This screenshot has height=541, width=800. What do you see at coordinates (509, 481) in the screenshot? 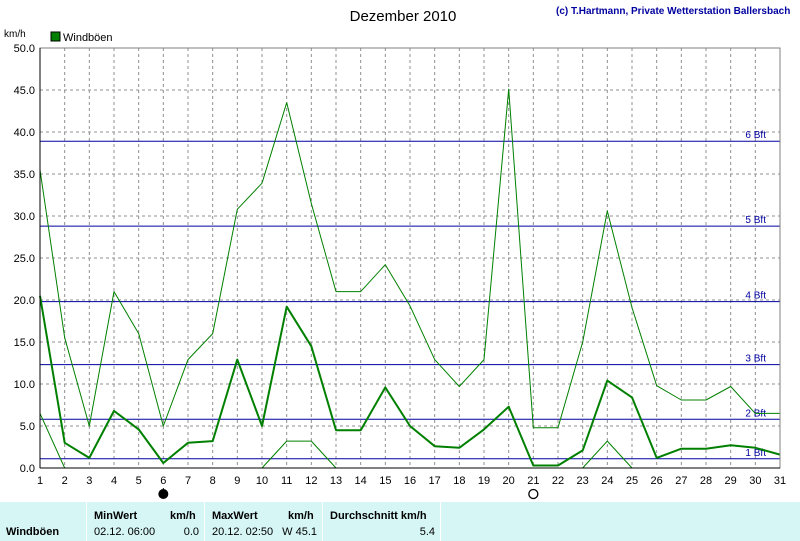
I see `x-tick-label: 20` at bounding box center [509, 481].